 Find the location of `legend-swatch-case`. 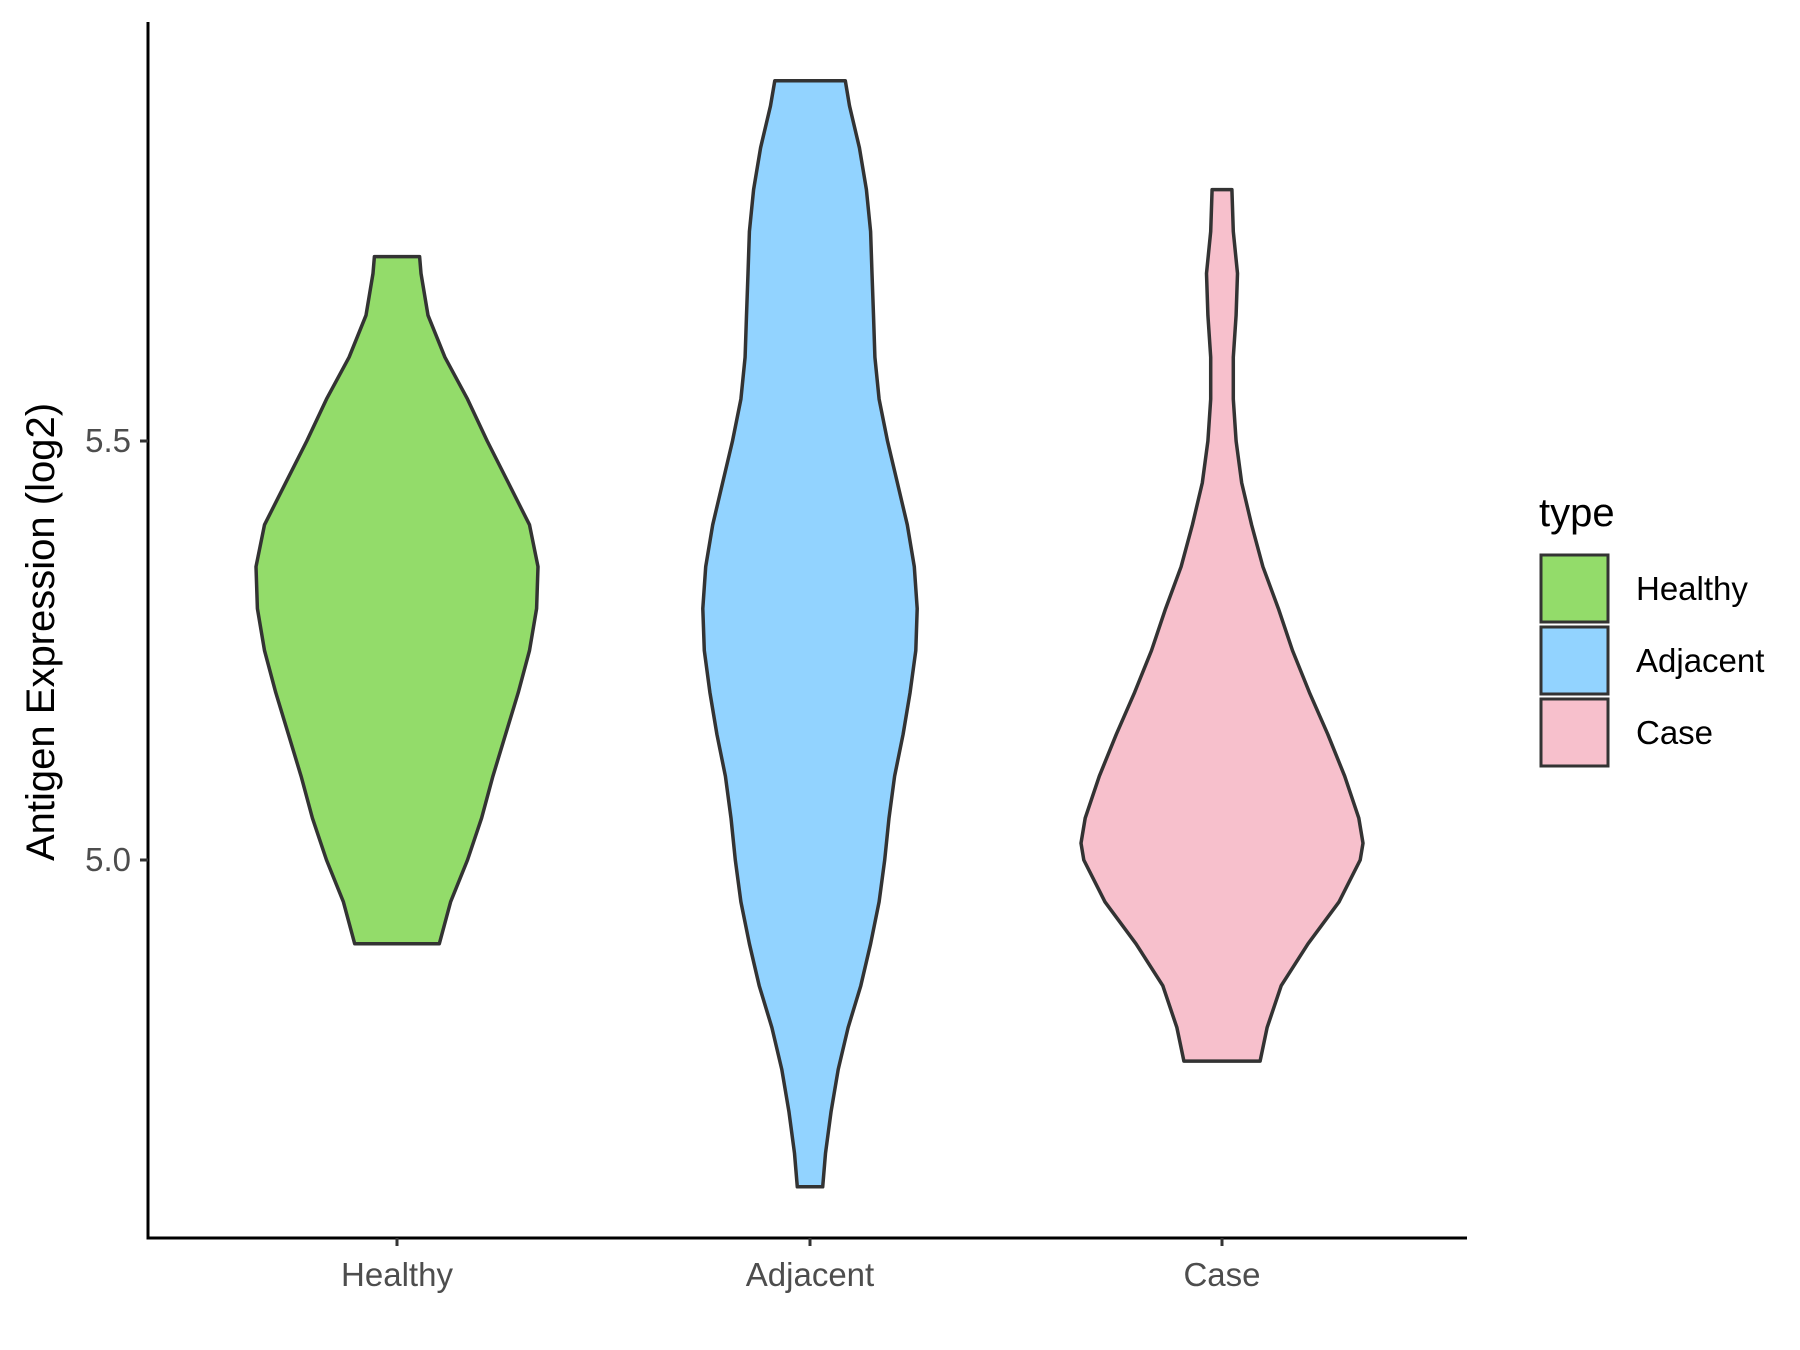

legend-swatch-case is located at coordinates (1574, 732).